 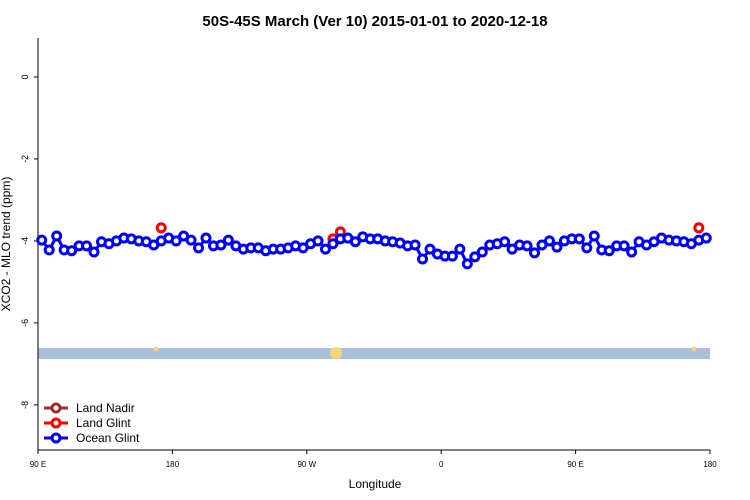 I want to click on x-tick-label: 90 W, so click(x=306, y=464).